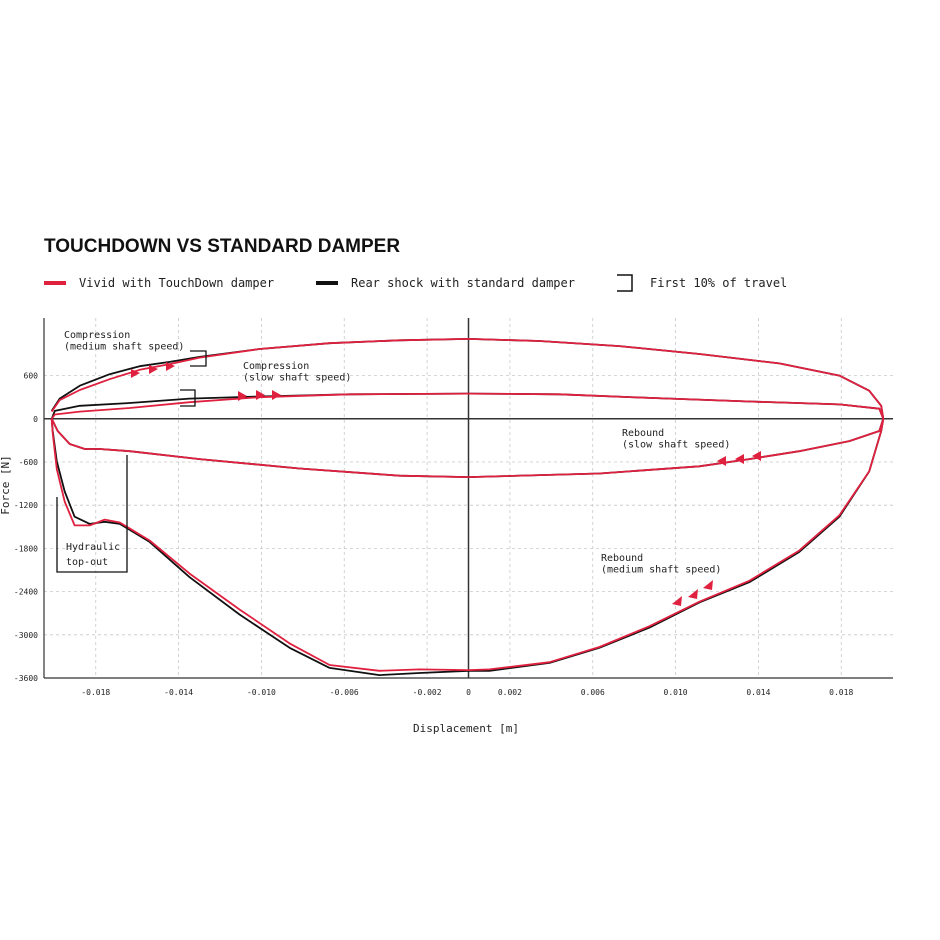  What do you see at coordinates (510, 692) in the screenshot?
I see `x-tick-label: 0.002` at bounding box center [510, 692].